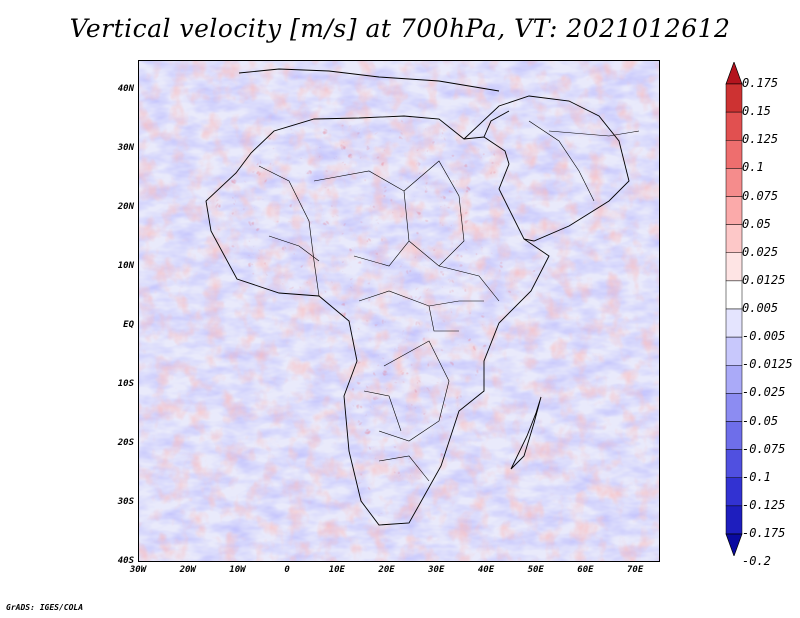 Image resolution: width=800 pixels, height=618 pixels. What do you see at coordinates (760, 83) in the screenshot?
I see `colorbar-label: 0.175` at bounding box center [760, 83].